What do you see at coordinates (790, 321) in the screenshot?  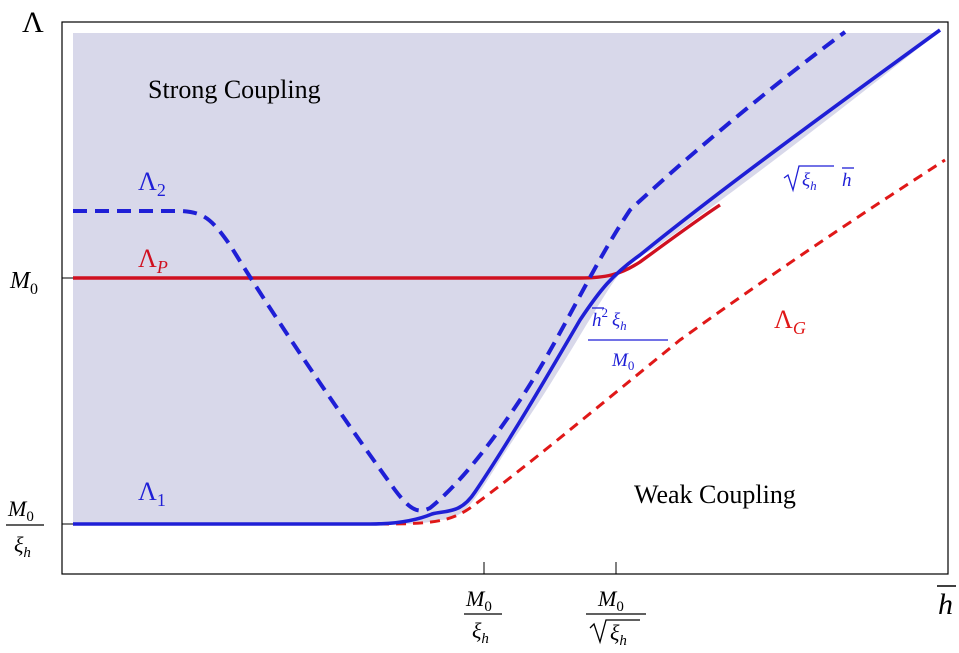 I see `lambda-g-label: ΛG` at bounding box center [790, 321].